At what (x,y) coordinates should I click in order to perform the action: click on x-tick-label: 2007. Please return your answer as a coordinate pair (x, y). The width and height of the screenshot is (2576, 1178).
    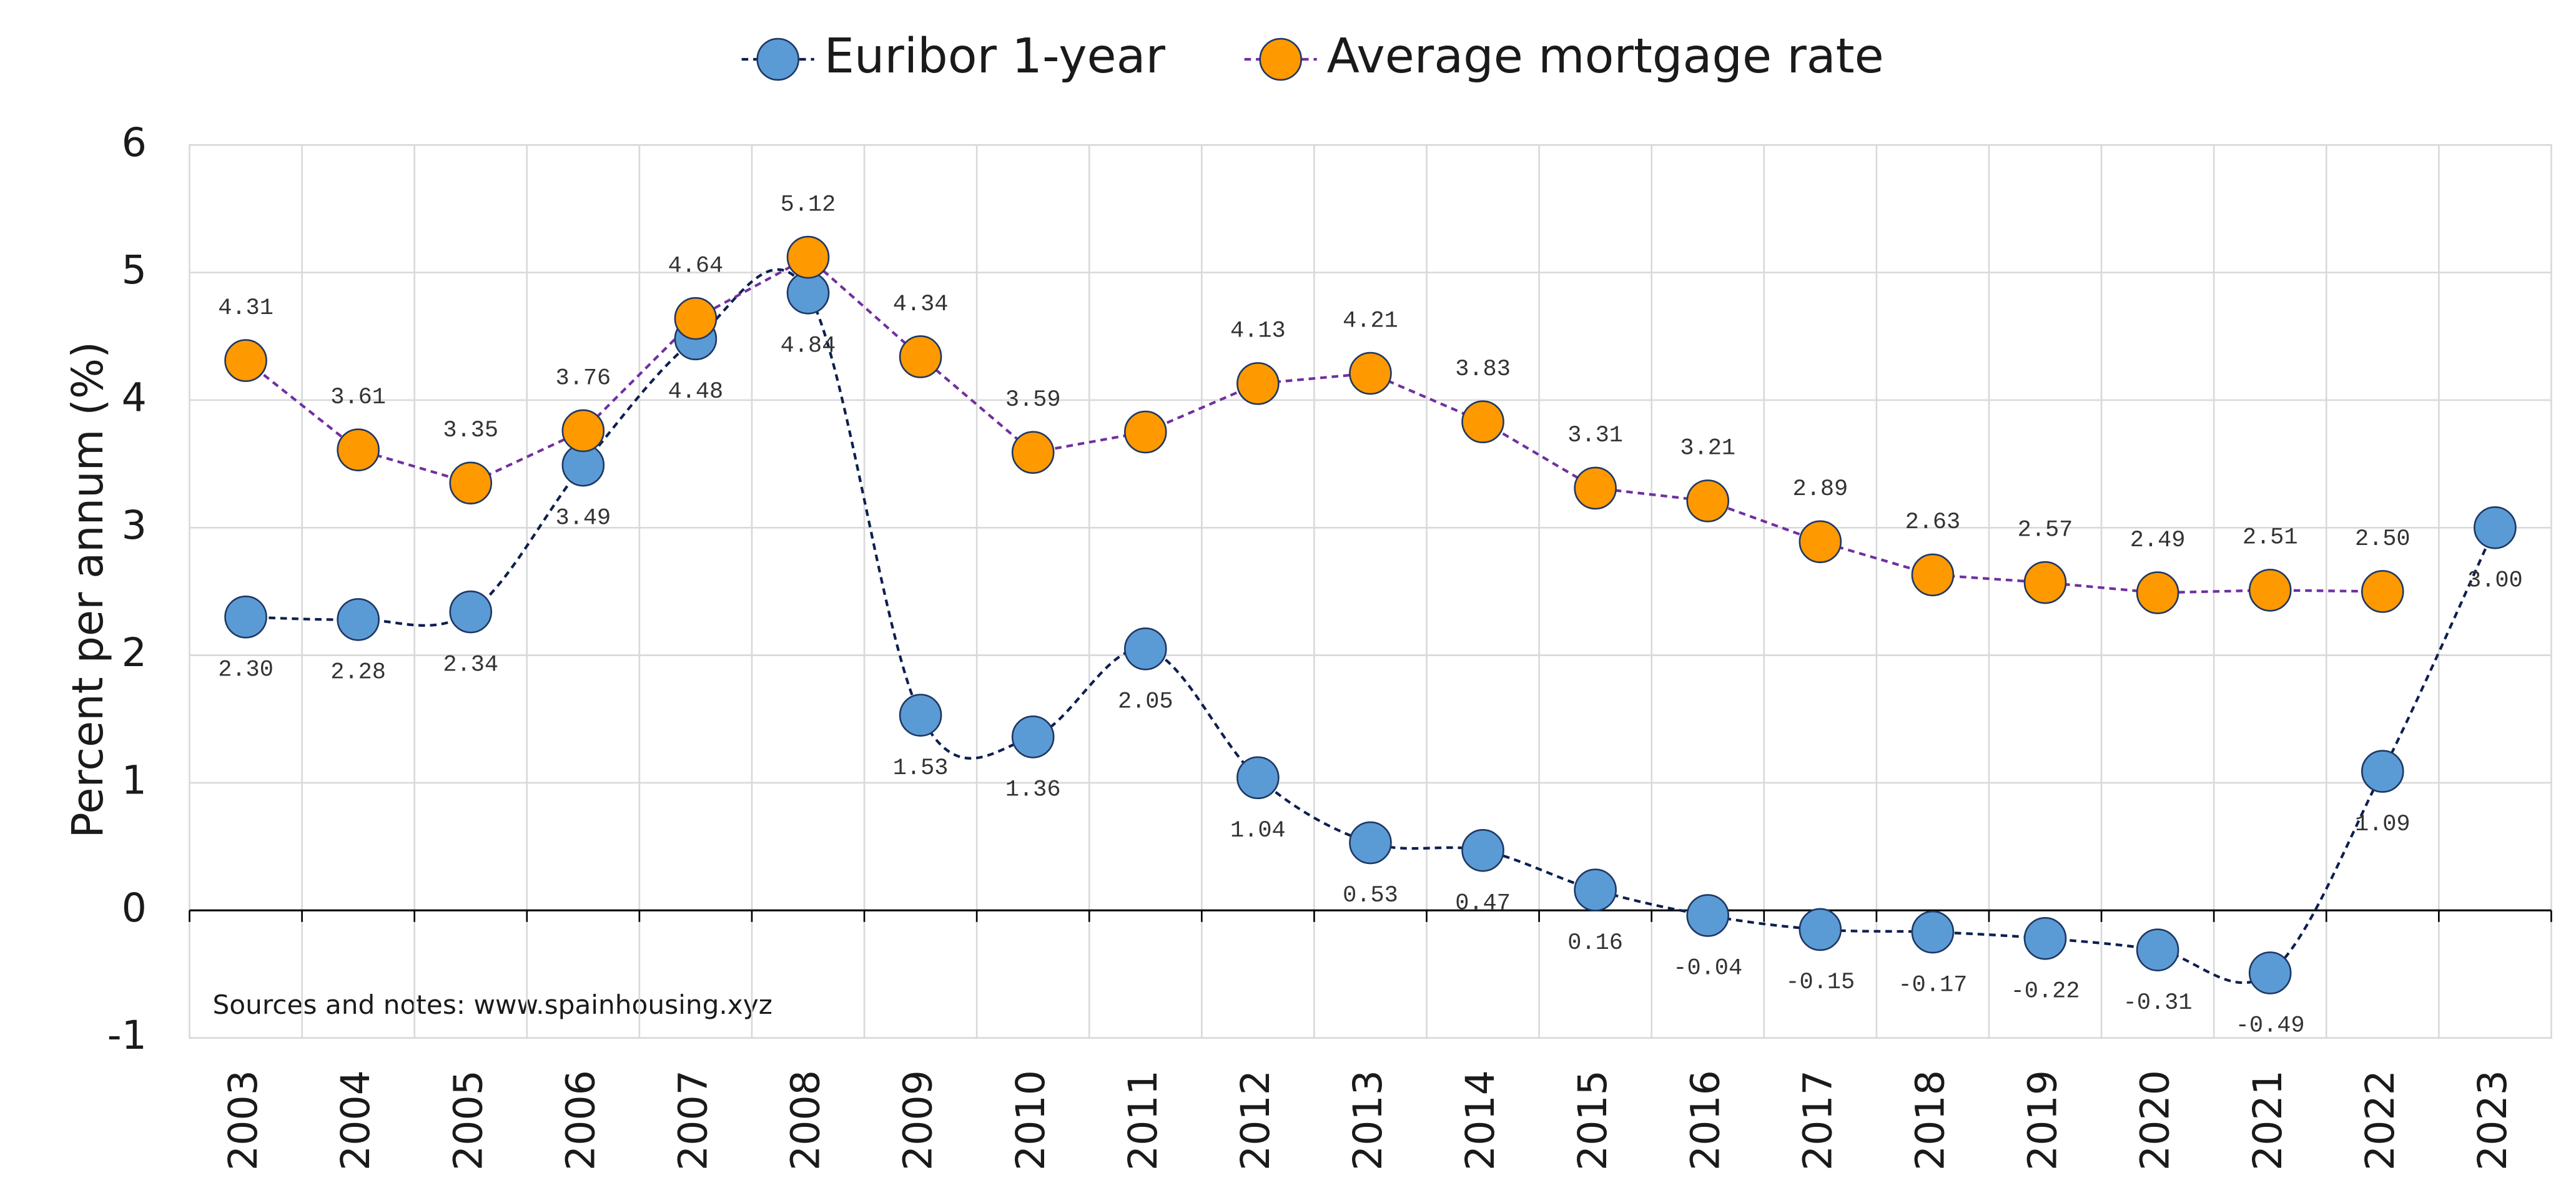
    Looking at the image, I should click on (692, 1120).